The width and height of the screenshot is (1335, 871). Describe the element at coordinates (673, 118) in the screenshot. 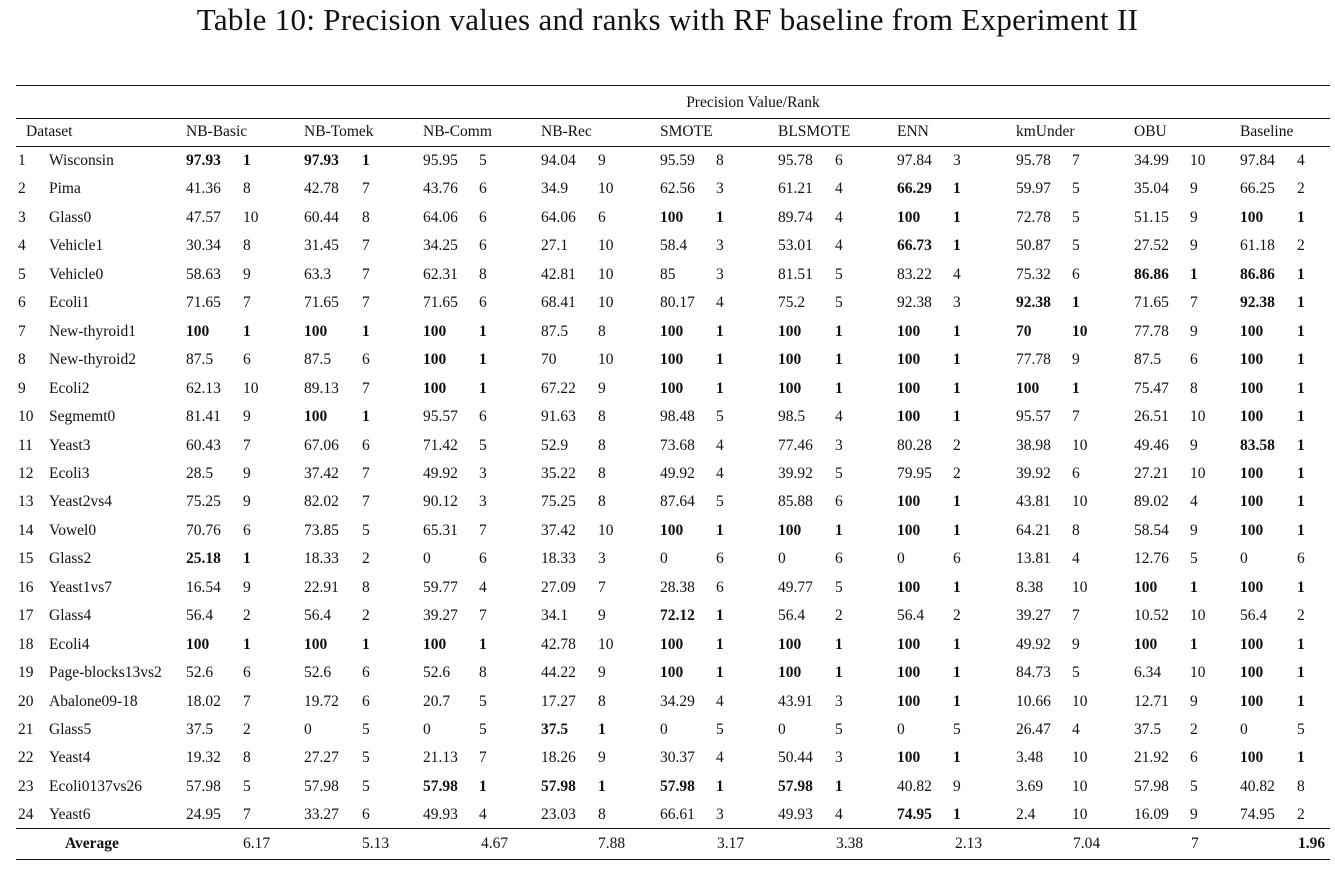

I see `header-rule` at that location.